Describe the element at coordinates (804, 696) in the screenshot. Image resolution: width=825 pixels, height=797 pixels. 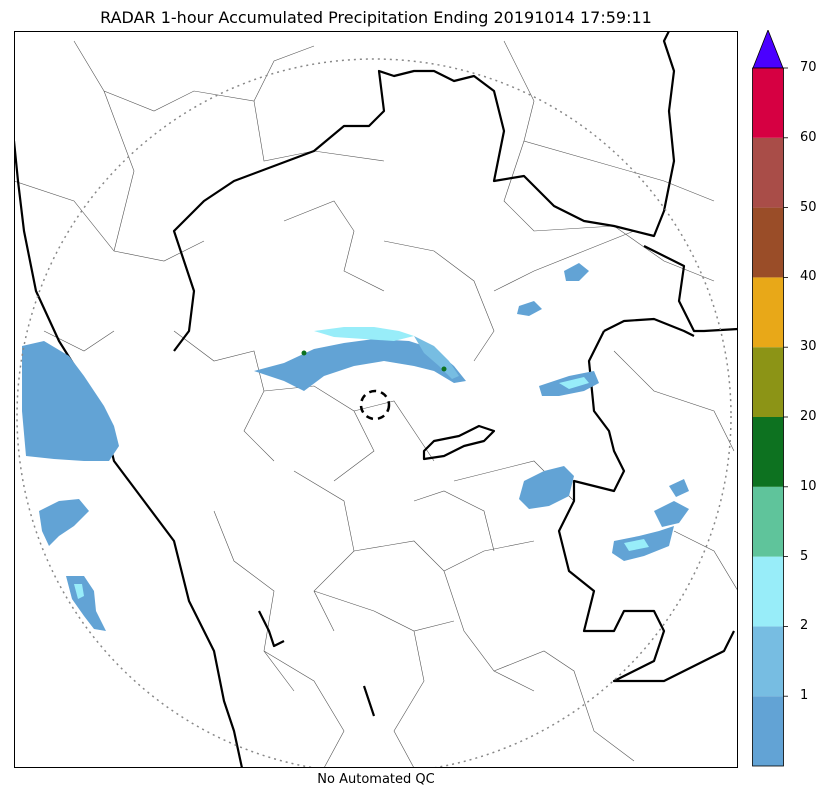
I see `colorbar-tick-label: 1` at that location.